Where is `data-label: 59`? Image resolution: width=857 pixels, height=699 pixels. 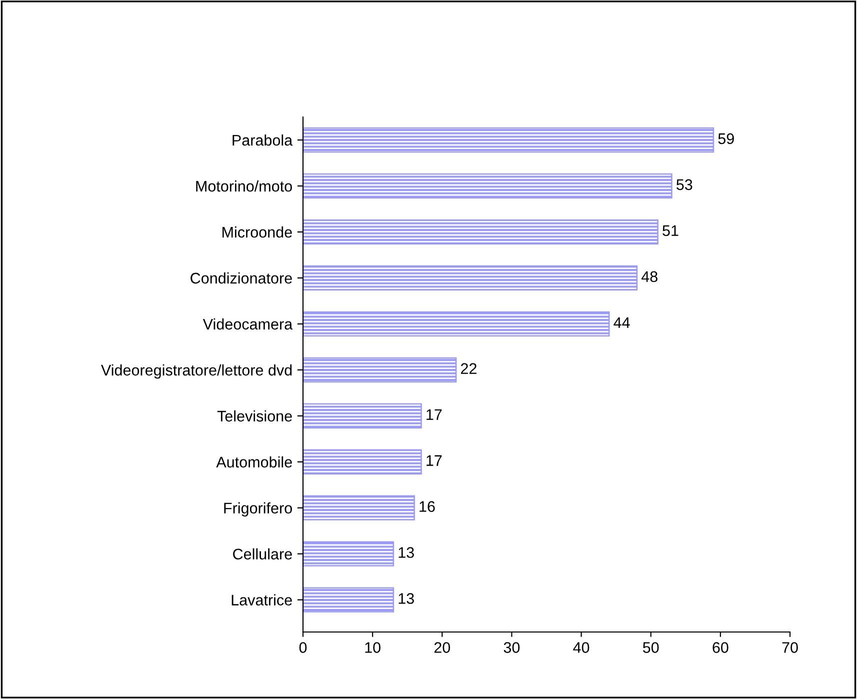
data-label: 59 is located at coordinates (726, 138).